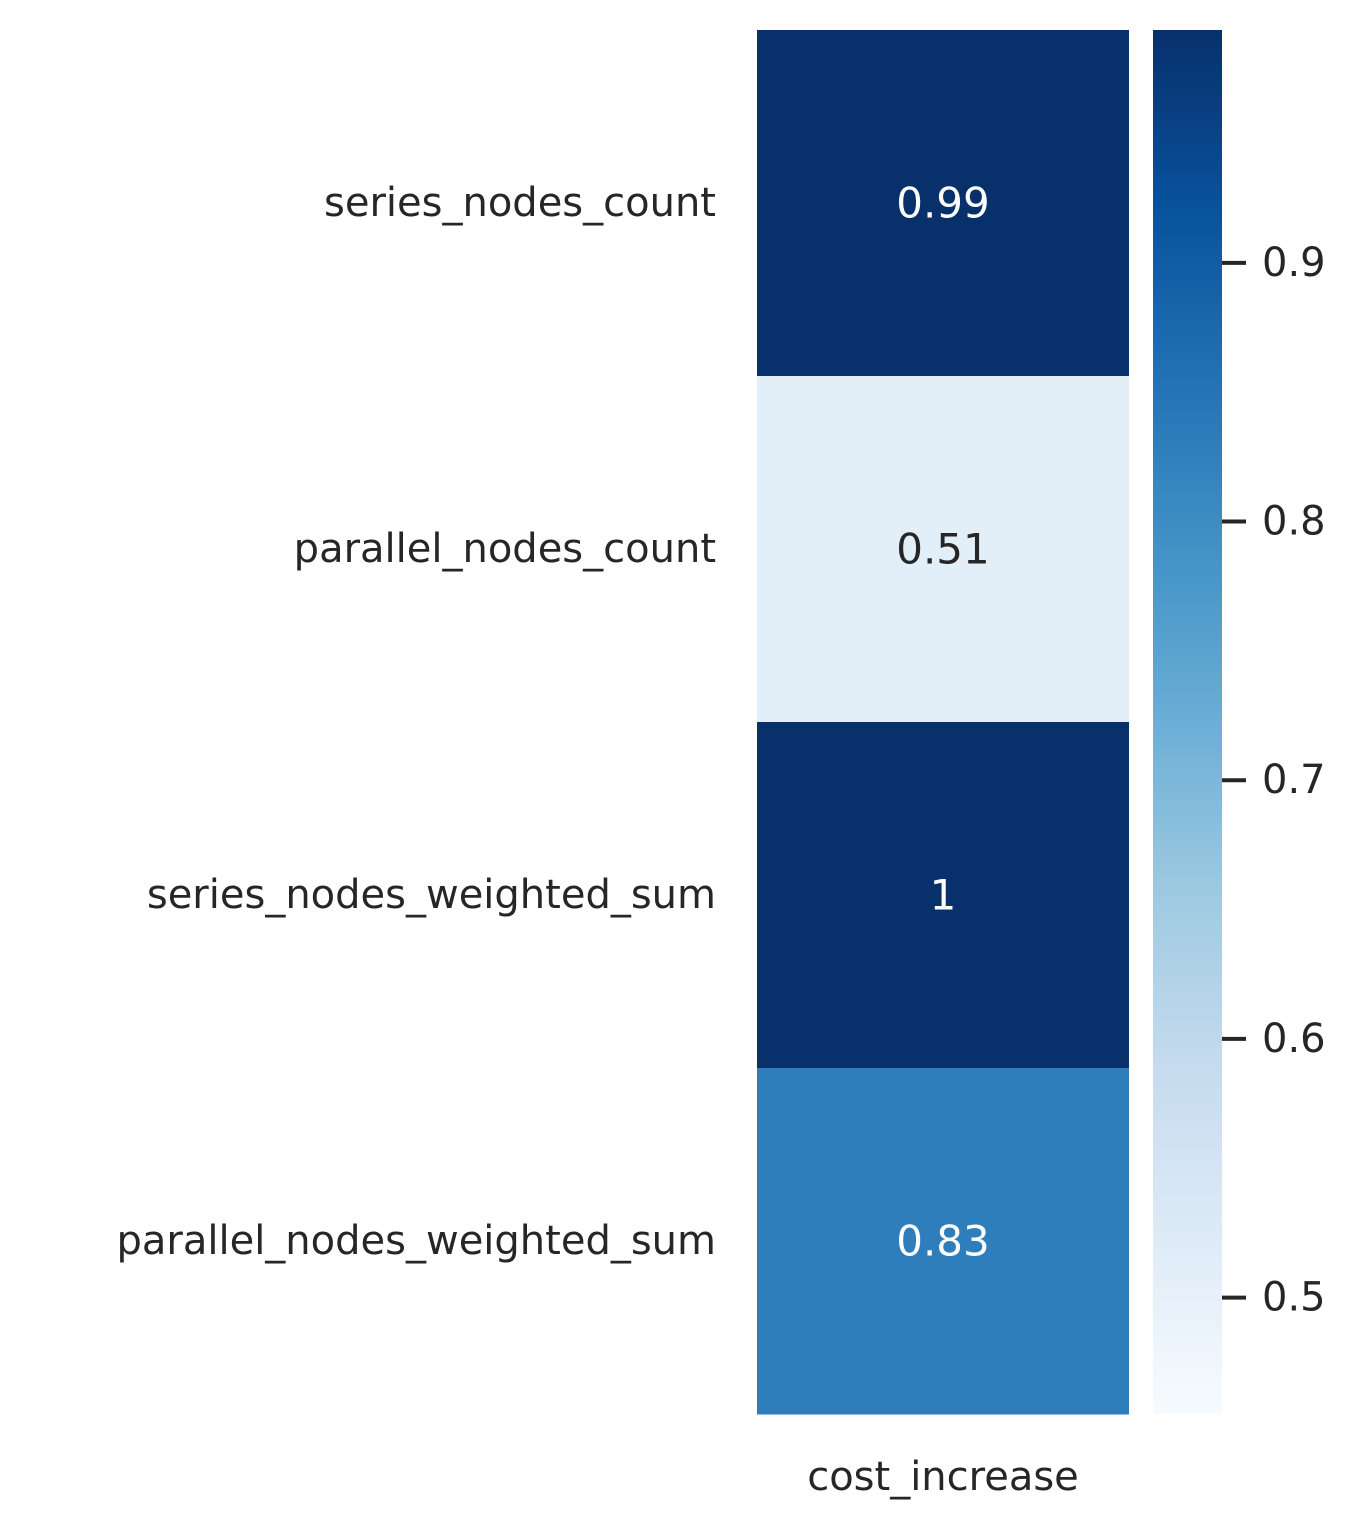  I want to click on colorbar: 0.5 0.6 0.7 0.8 0.9, so click(1239, 722).